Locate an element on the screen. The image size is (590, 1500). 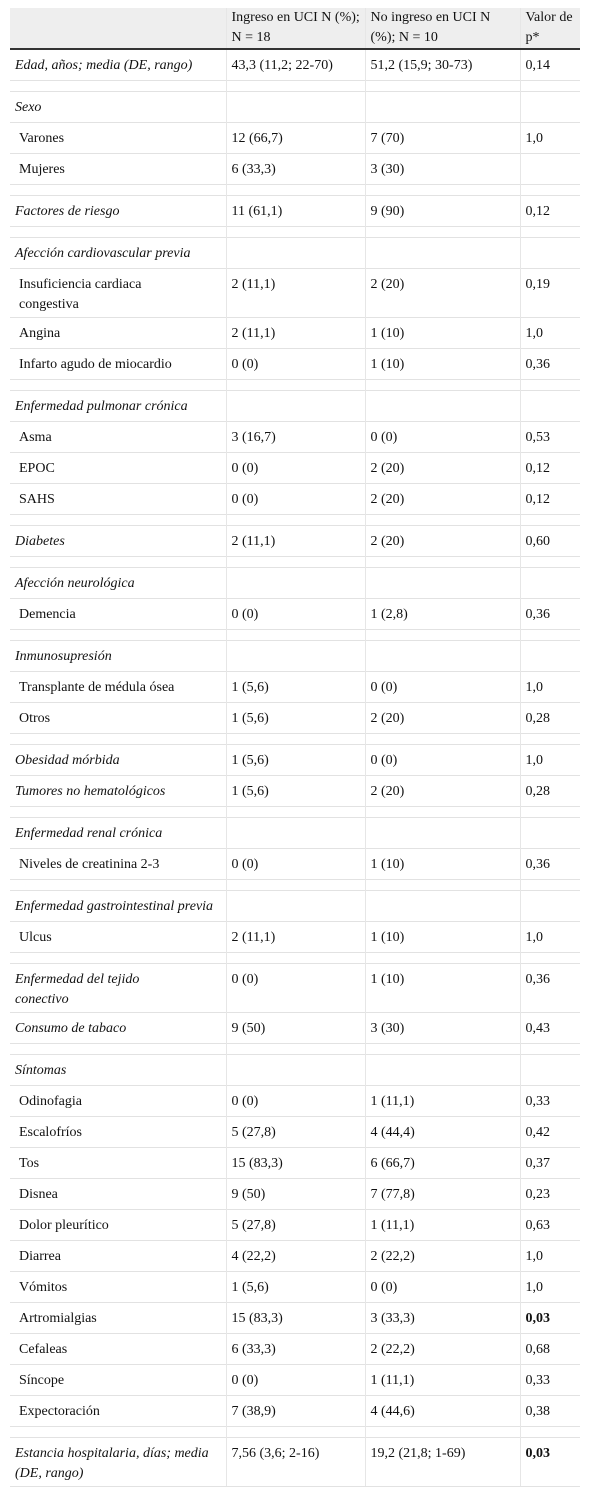
value-cell: 19,2 (21,8; 1-69) is located at coordinates (442, 1461).